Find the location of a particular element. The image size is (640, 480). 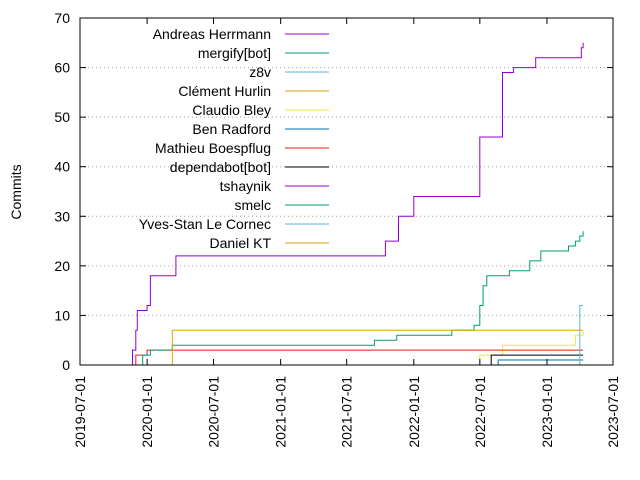

legend-label: Andreas Herrmann is located at coordinates (212, 34).